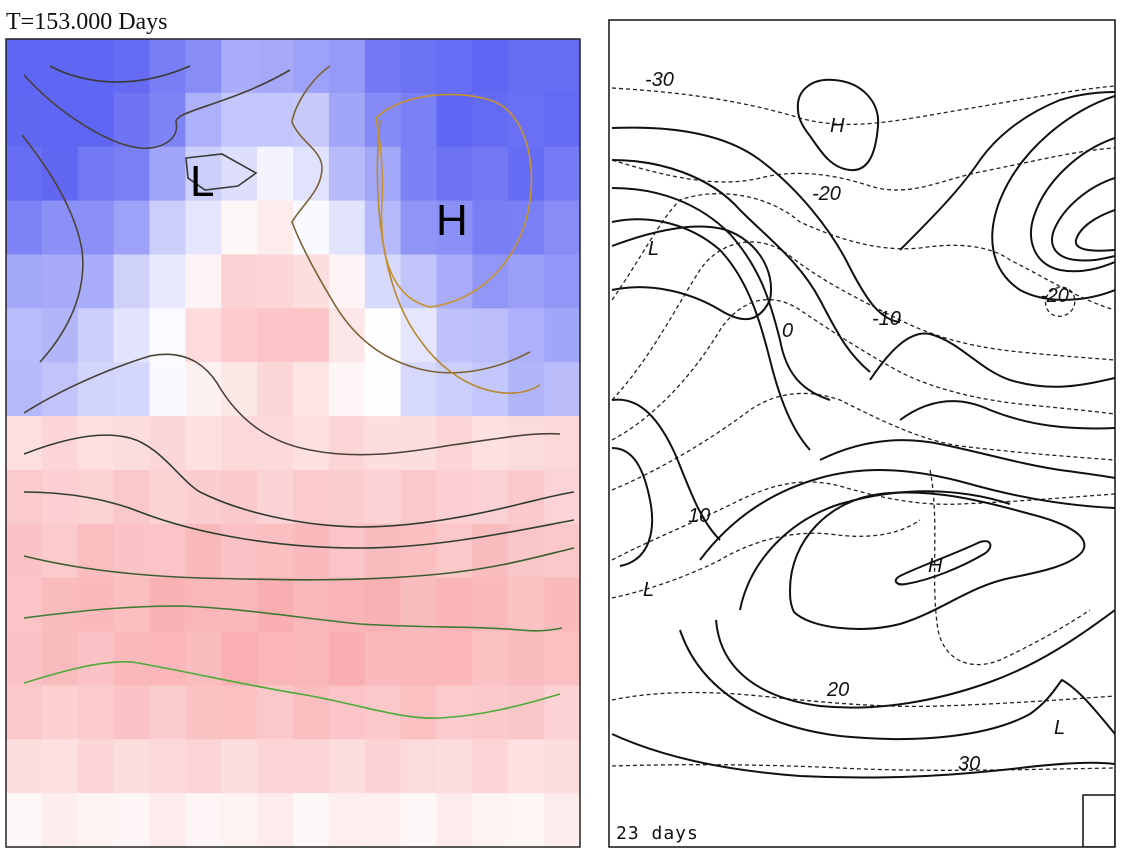 Image resolution: width=1122 pixels, height=852 pixels. I want to click on label-h-top: H, so click(837, 126).